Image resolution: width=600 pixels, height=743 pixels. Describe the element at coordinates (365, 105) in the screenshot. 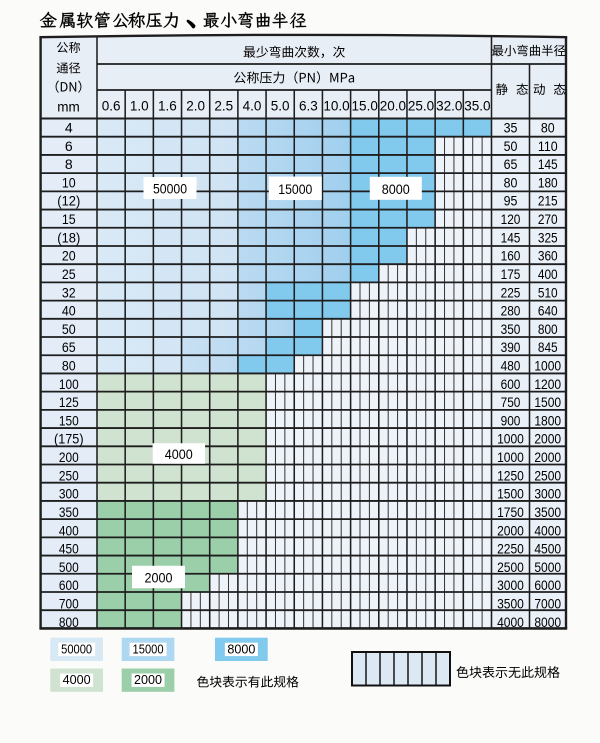

I see `svg-text: 15.0` at that location.